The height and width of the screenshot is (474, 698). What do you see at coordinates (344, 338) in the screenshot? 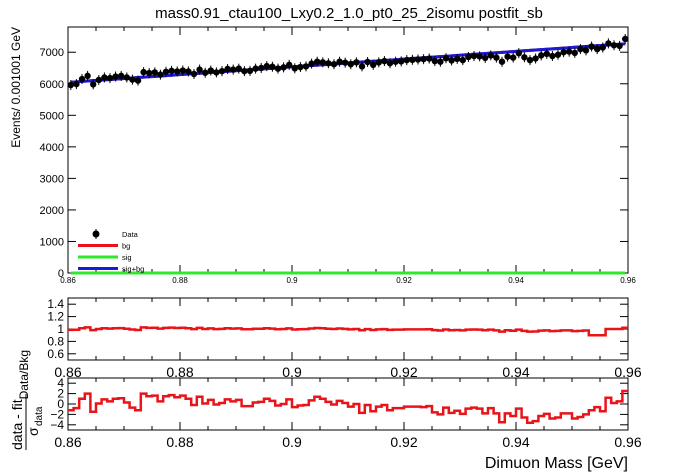
I see `ratio-axis-ticks: 0.86 0.88 0.9 0.92 0.94 0.96 0.60.811.21.4` at bounding box center [344, 338].